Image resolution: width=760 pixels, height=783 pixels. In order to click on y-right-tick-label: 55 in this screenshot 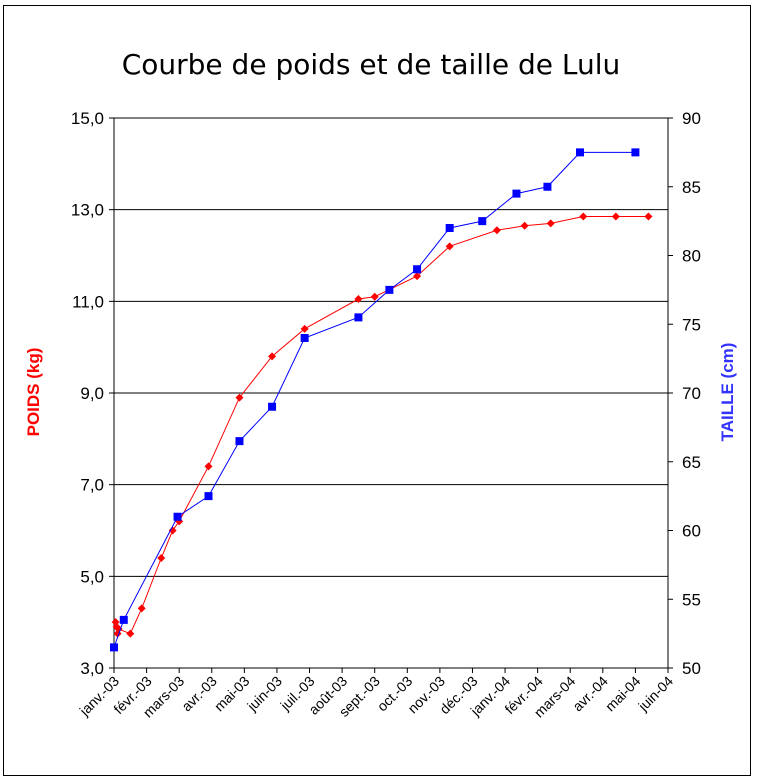, I will do `click(691, 599)`.